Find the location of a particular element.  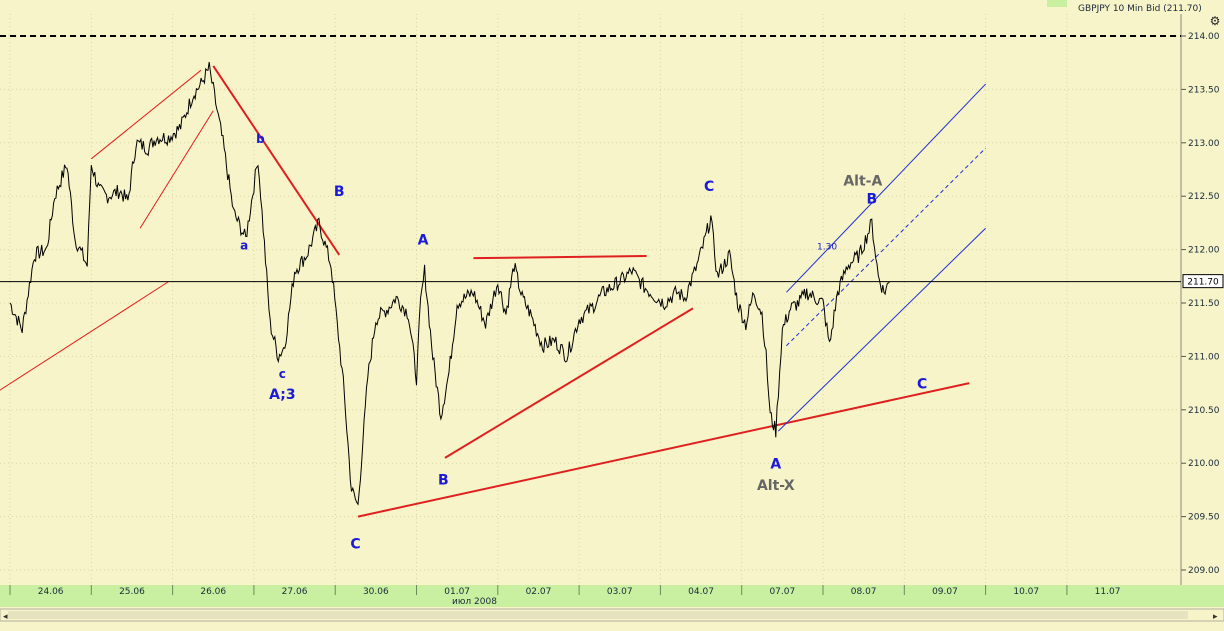

title-bar is located at coordinates (612, 7).